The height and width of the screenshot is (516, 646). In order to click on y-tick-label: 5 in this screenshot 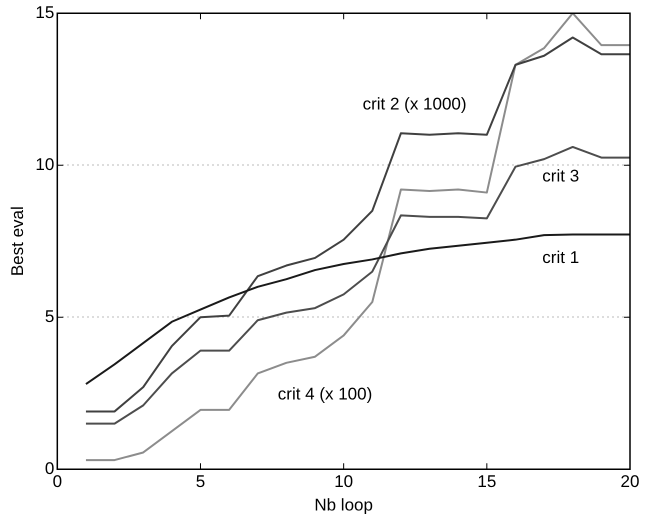, I will do `click(49, 316)`.